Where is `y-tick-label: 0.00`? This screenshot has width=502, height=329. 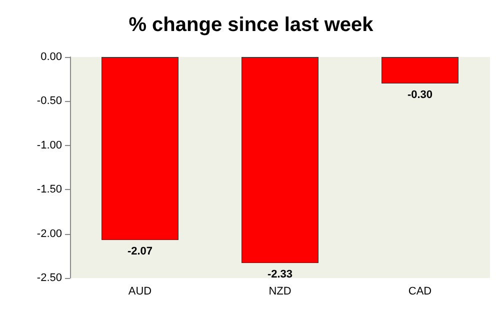 y-tick-label: 0.00 is located at coordinates (51, 57).